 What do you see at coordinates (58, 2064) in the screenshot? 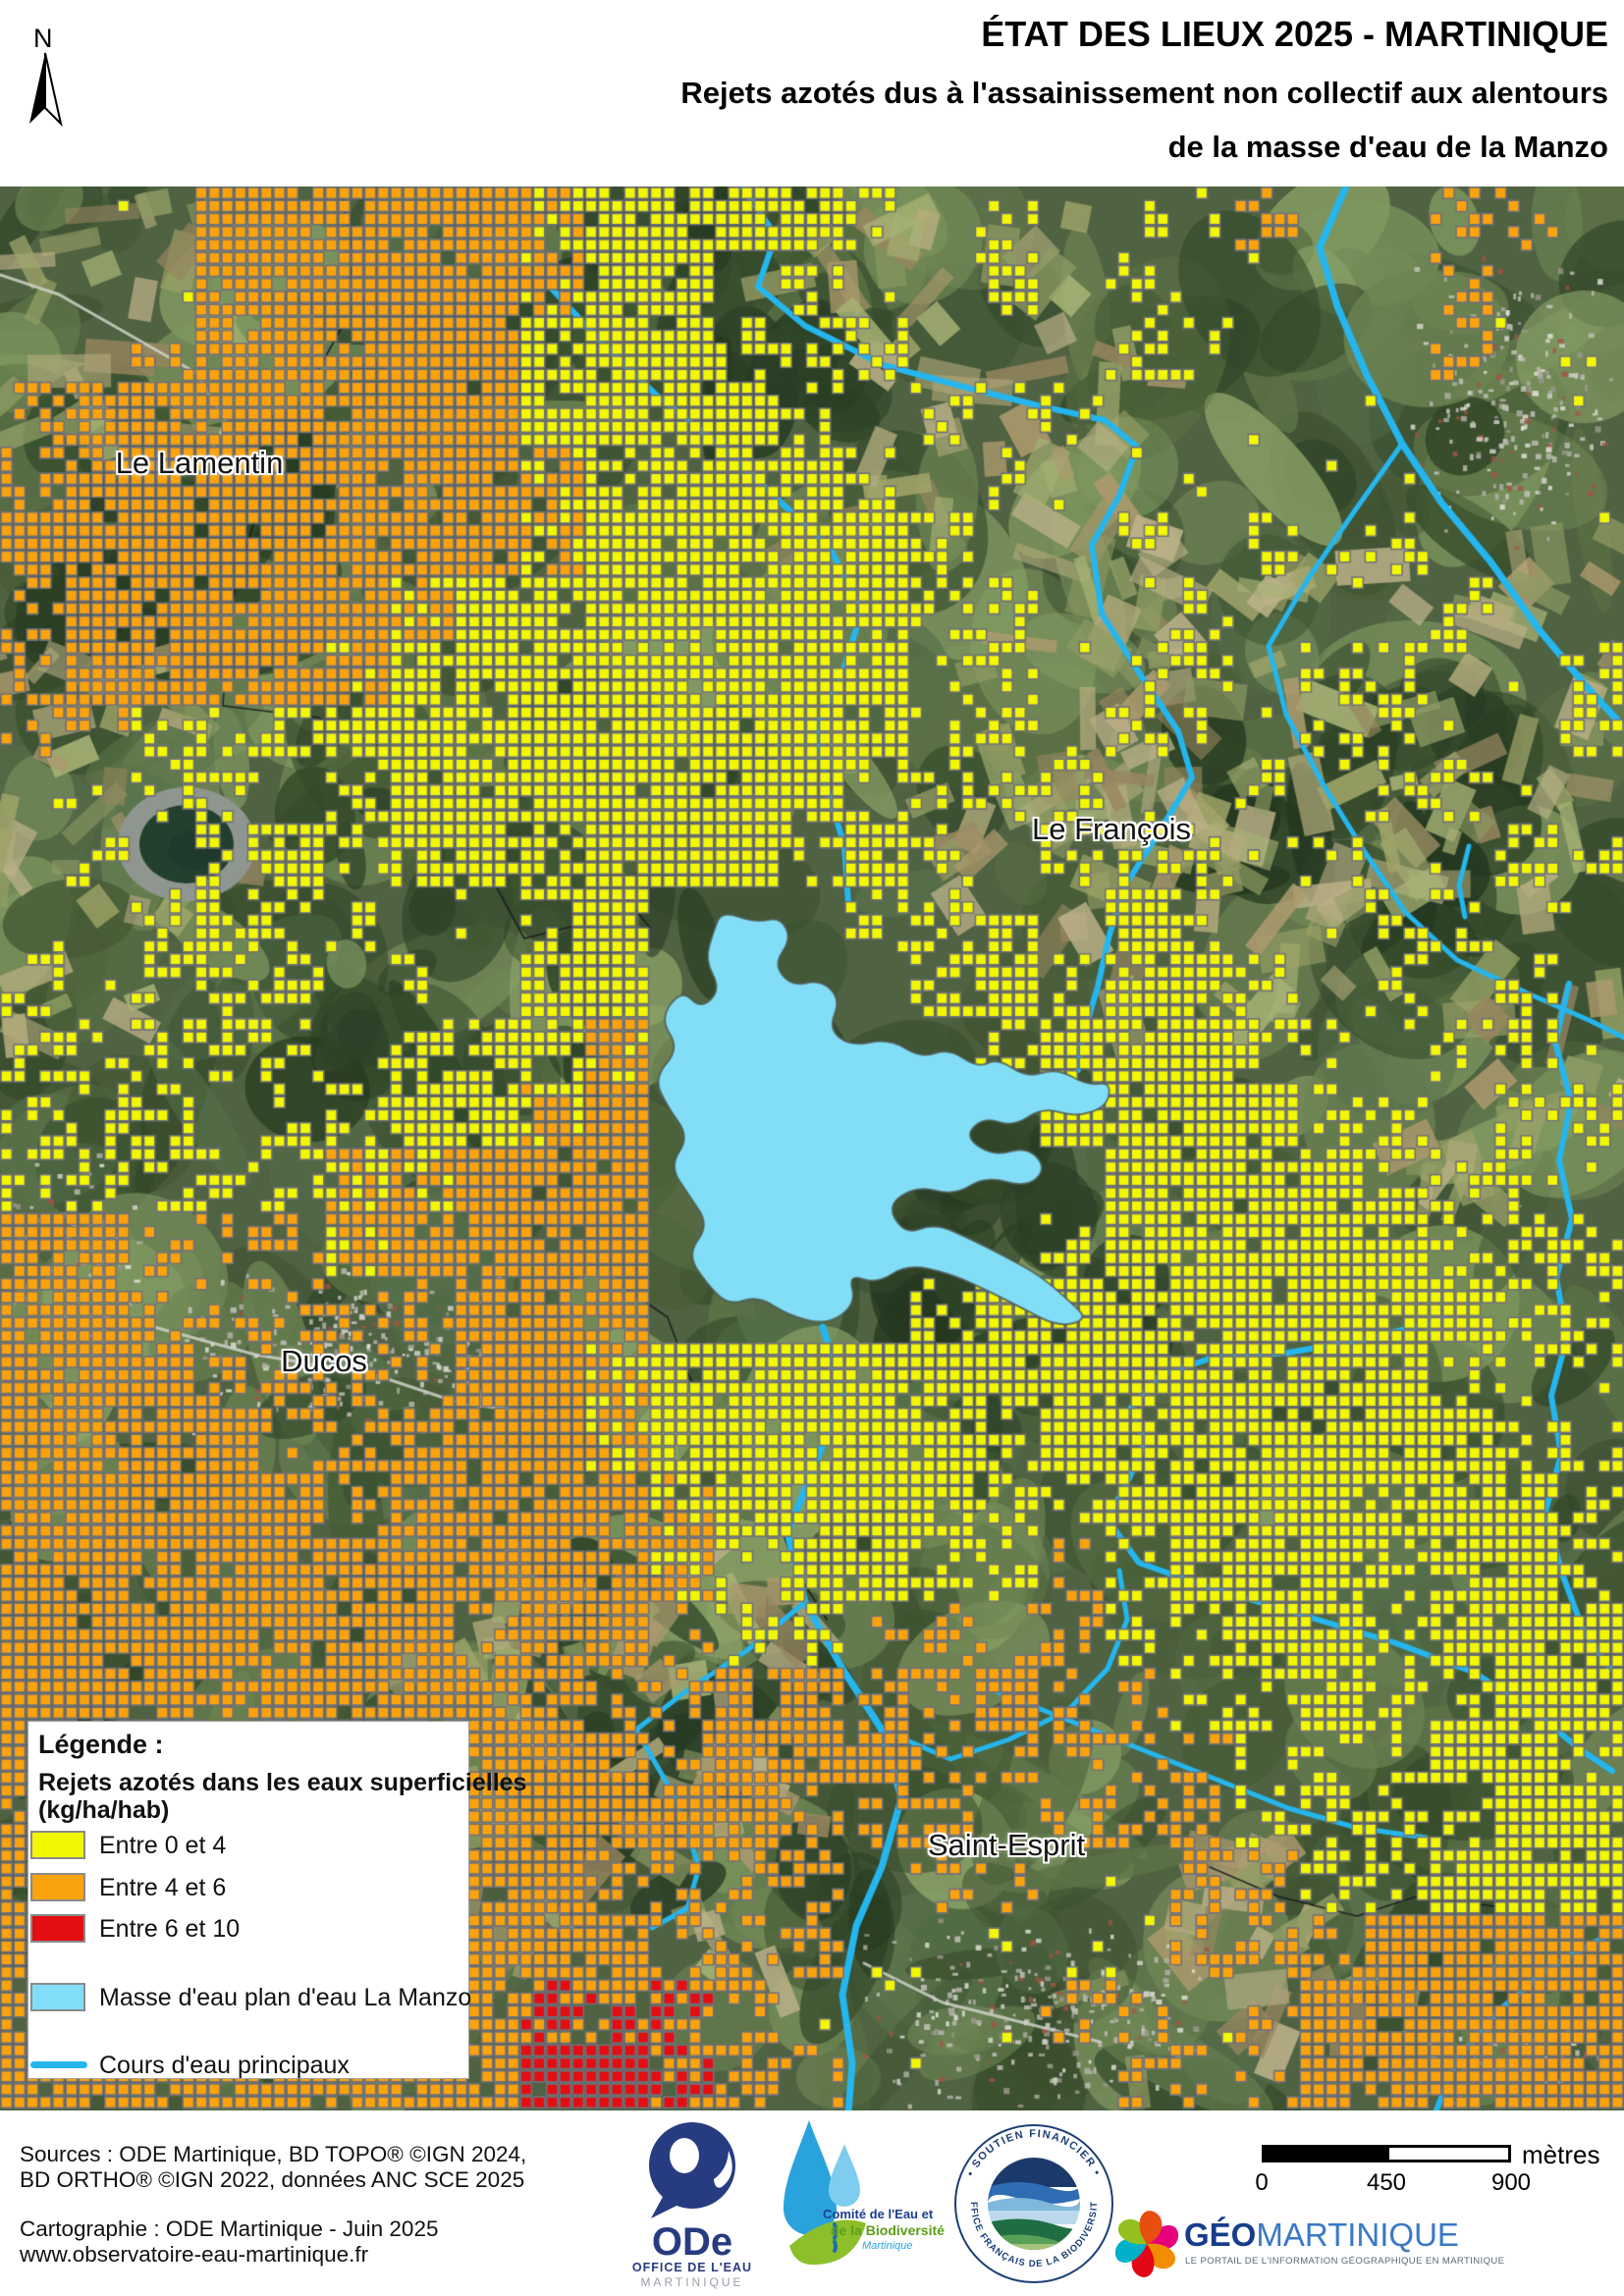
I see `legend-swatch-river-line` at bounding box center [58, 2064].